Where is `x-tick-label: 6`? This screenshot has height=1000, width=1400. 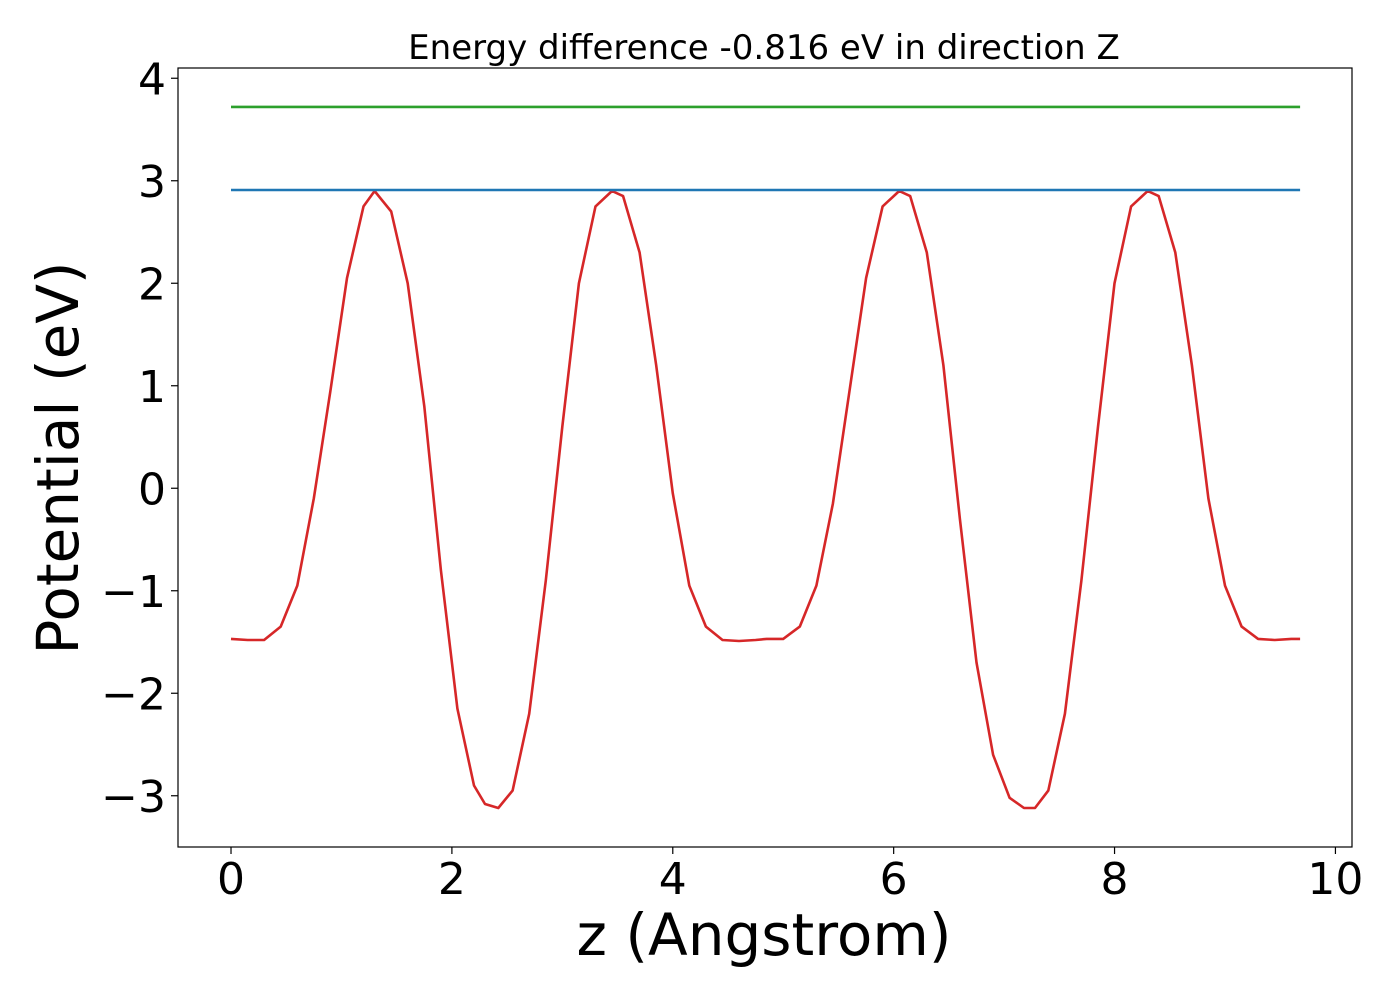
x-tick-label: 6 is located at coordinates (894, 879).